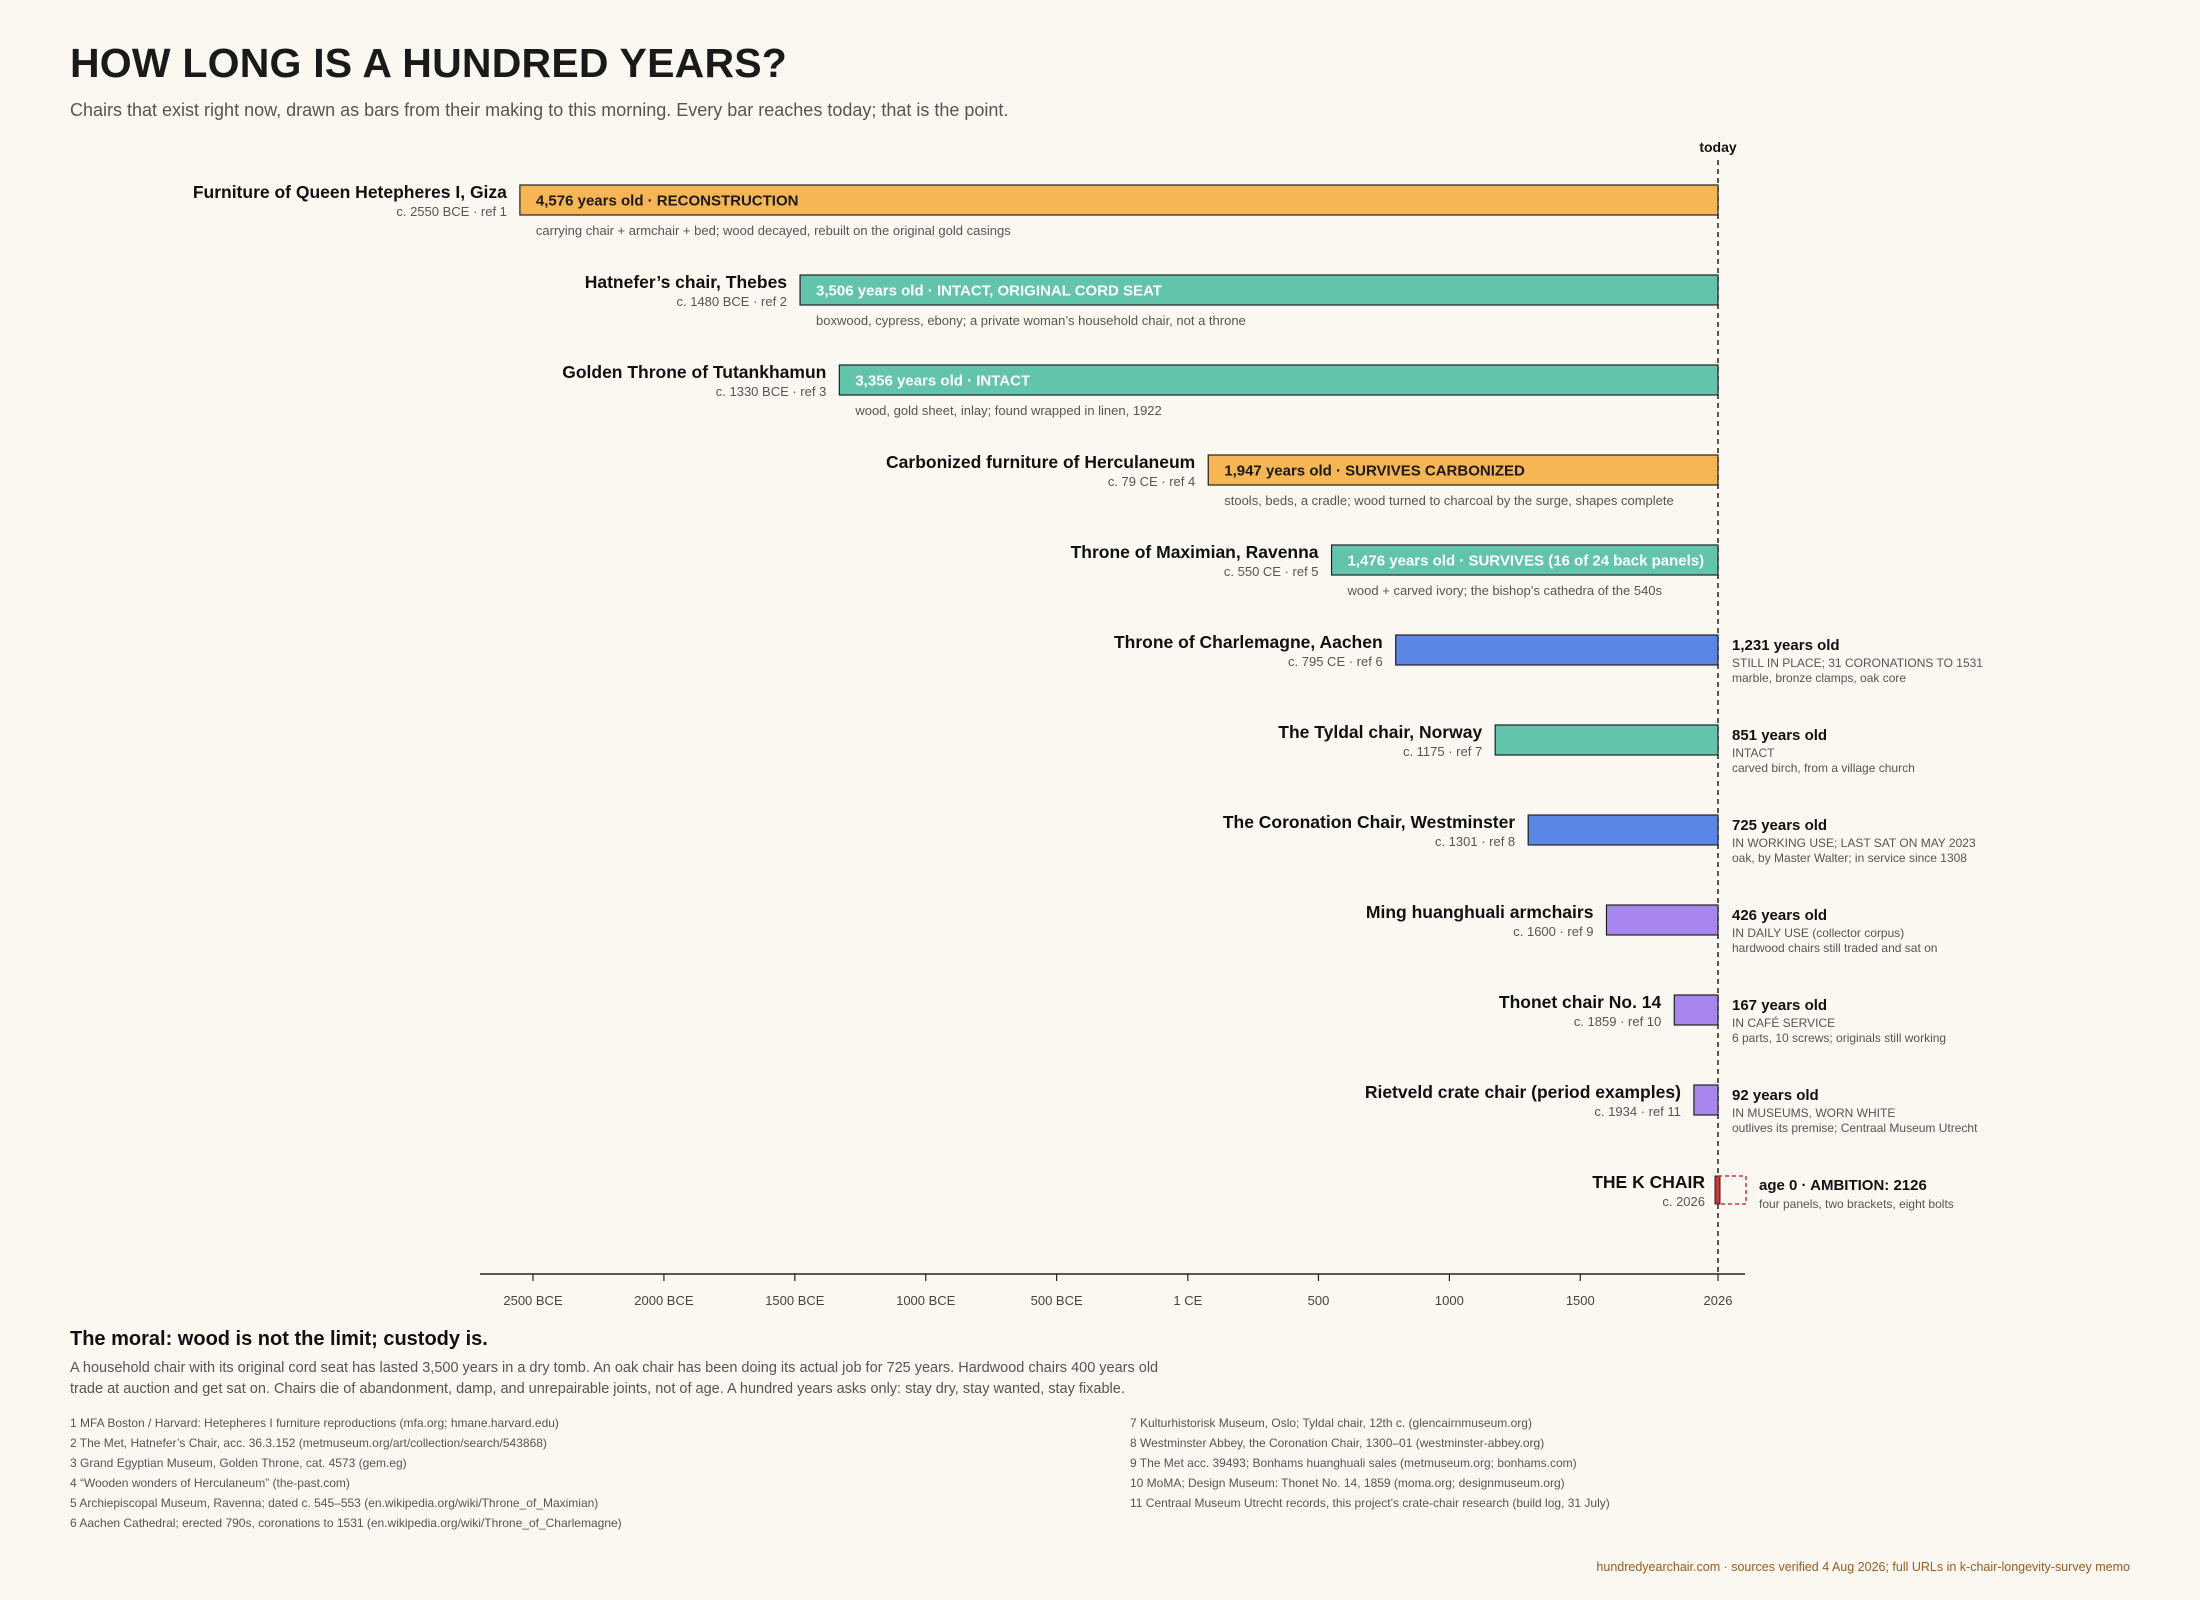 The image size is (2200, 1600). Describe the element at coordinates (1775, 1095) in the screenshot. I see `row-age: 92 years old` at that location.